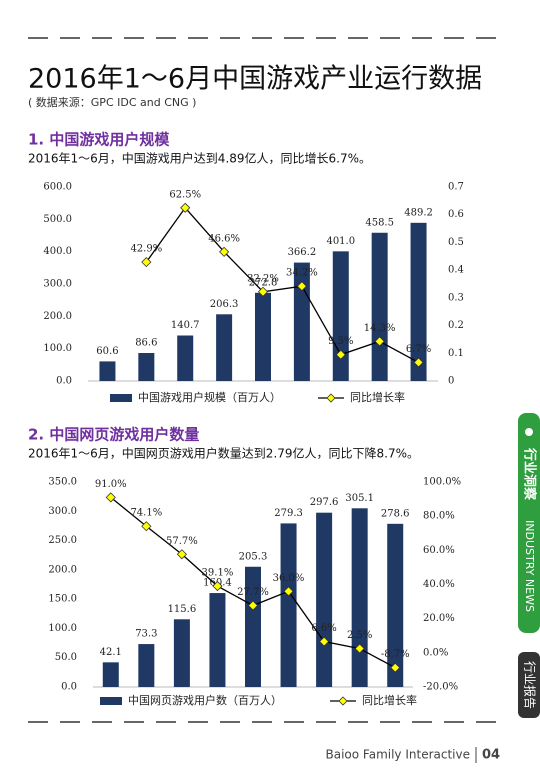  Describe the element at coordinates (456, 214) in the screenshot. I see `y2-tick-label: 0.6` at that location.